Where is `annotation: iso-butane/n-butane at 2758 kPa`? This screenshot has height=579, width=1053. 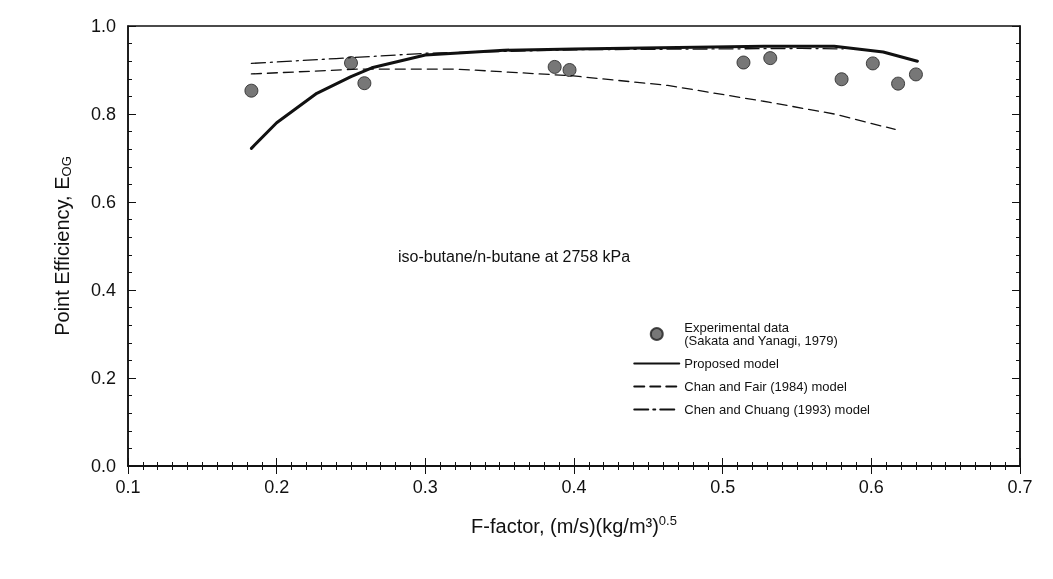
annotation: iso-butane/n-butane at 2758 kPa is located at coordinates (514, 256).